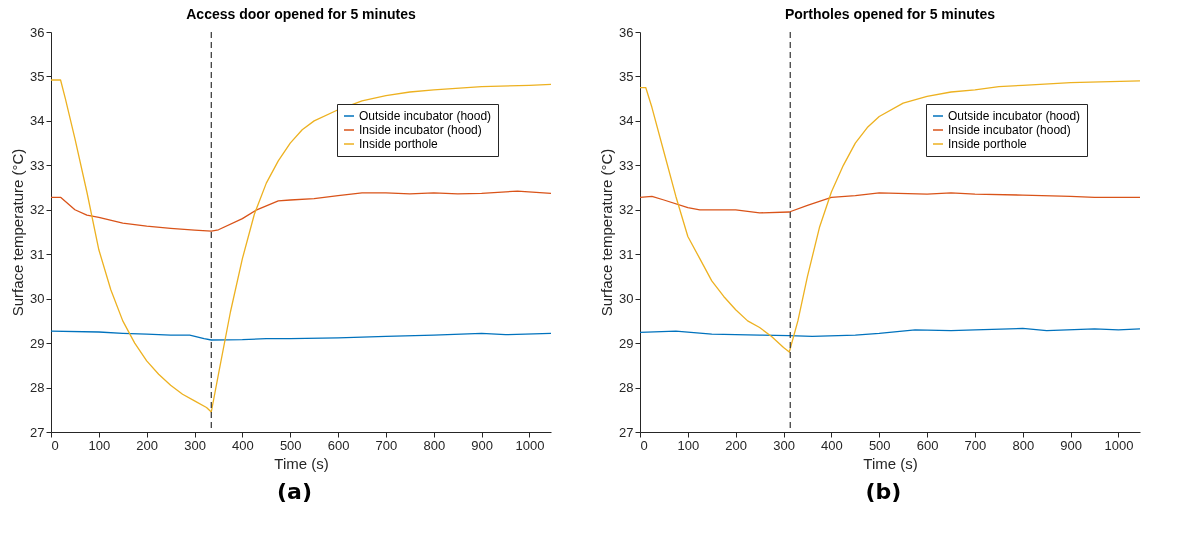 This screenshot has height=541, width=1178. I want to click on chart-title: Portholes opened for 5 minutes, so click(890, 14).